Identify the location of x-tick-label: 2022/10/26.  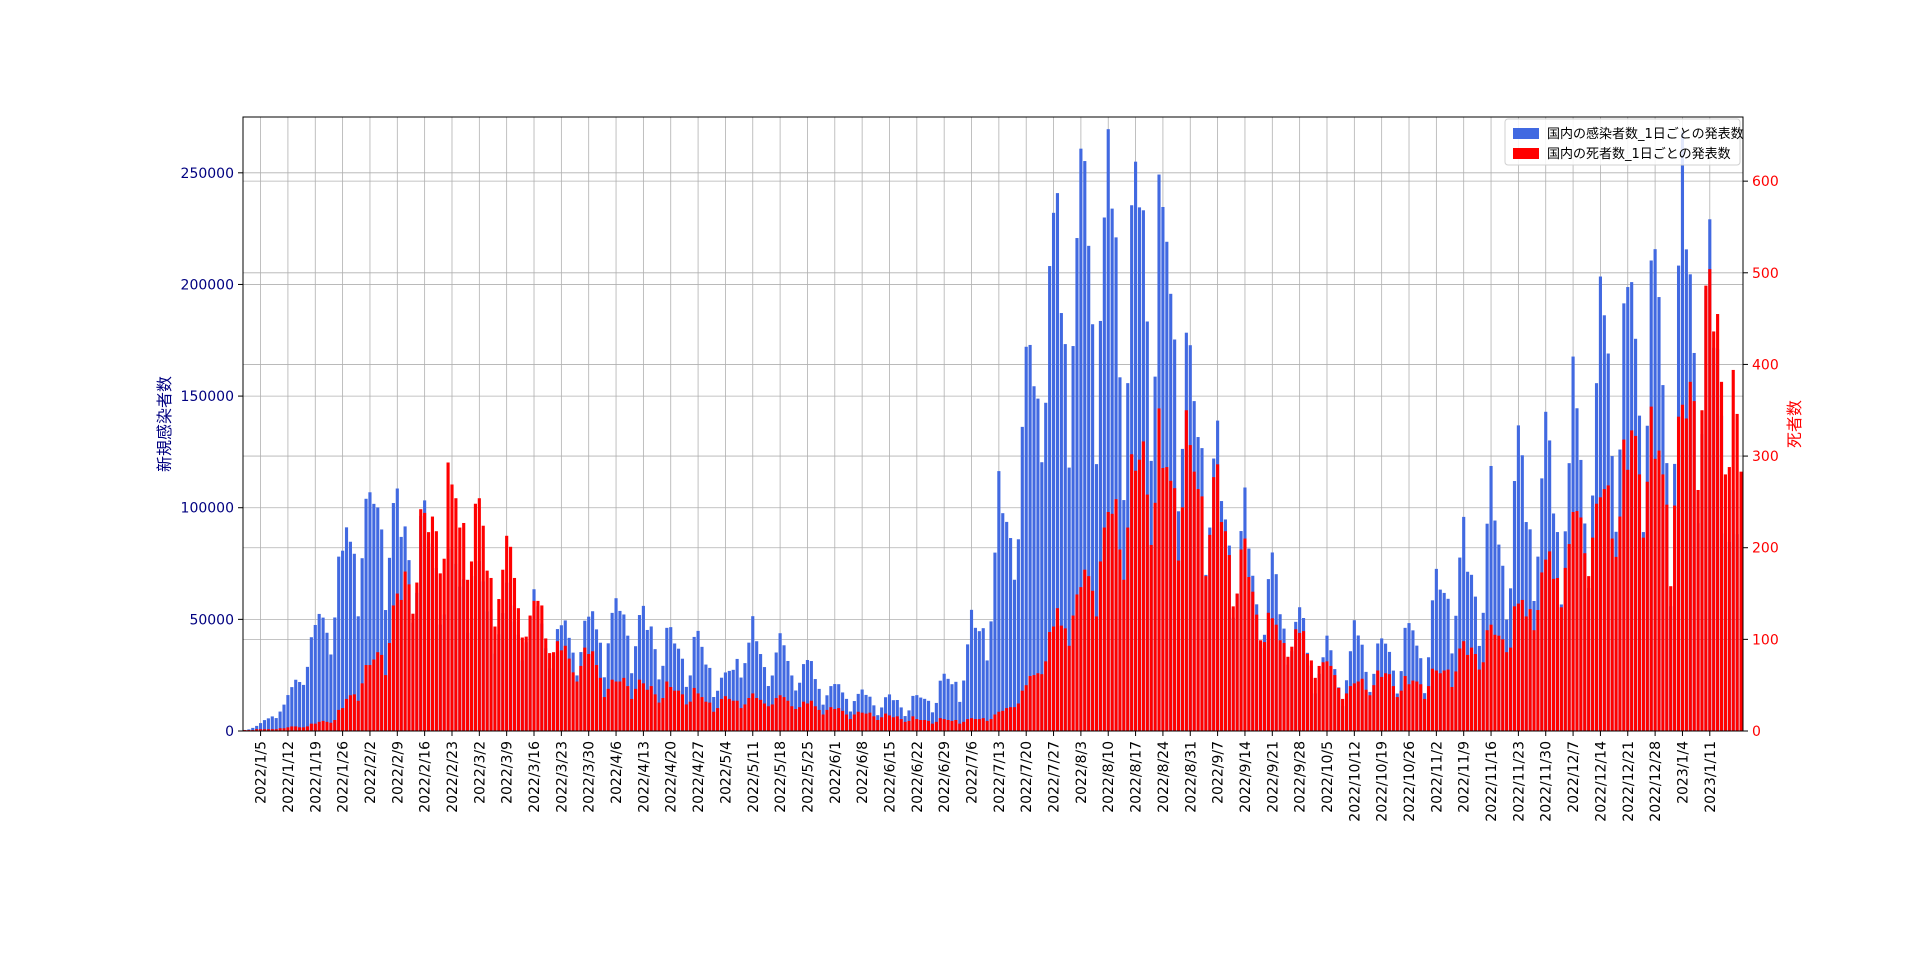
(1410, 781).